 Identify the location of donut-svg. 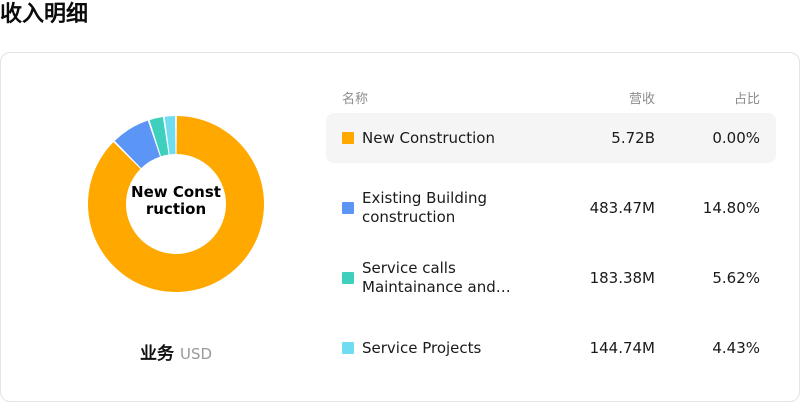
(176, 204).